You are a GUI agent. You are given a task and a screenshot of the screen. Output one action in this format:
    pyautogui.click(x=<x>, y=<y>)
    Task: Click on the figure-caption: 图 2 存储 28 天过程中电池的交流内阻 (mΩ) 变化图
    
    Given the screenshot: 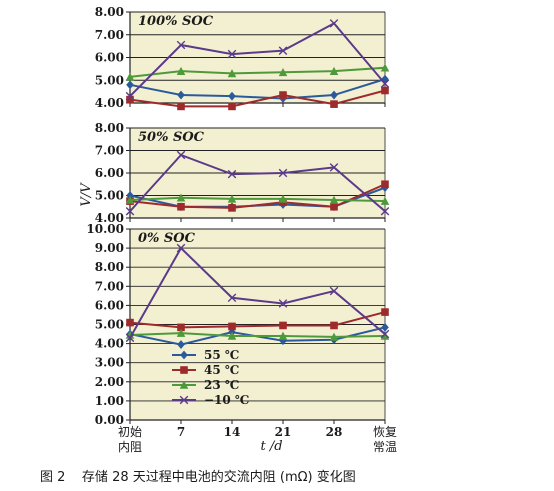 What is the action you would take?
    pyautogui.click(x=198, y=477)
    